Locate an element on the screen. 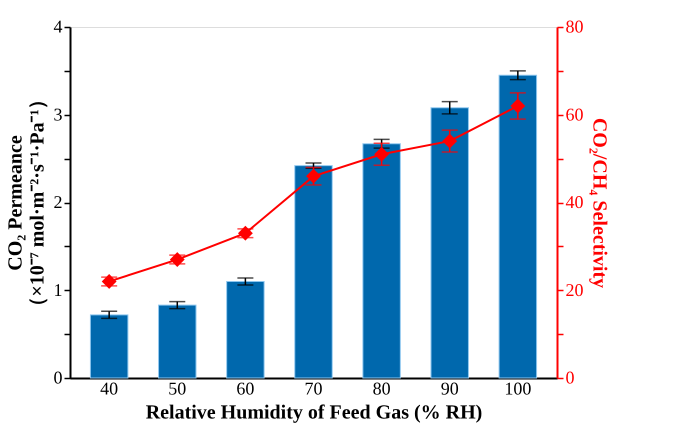  y2-tick-label: 80 is located at coordinates (575, 26).